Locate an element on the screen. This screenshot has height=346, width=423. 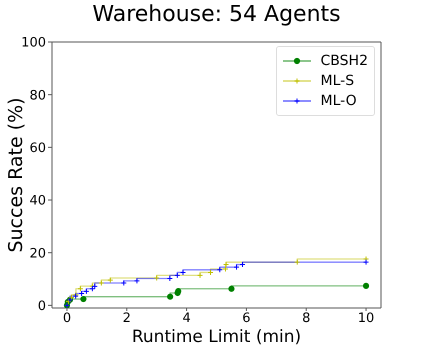
y-tick-label: 80 is located at coordinates (37, 96).